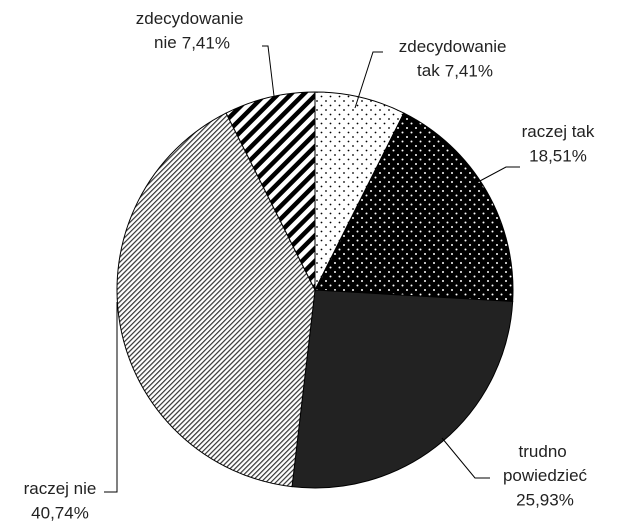 The image size is (623, 521). Describe the element at coordinates (192, 30) in the screenshot. I see `slice-label: zdecydowanie nie` at that location.